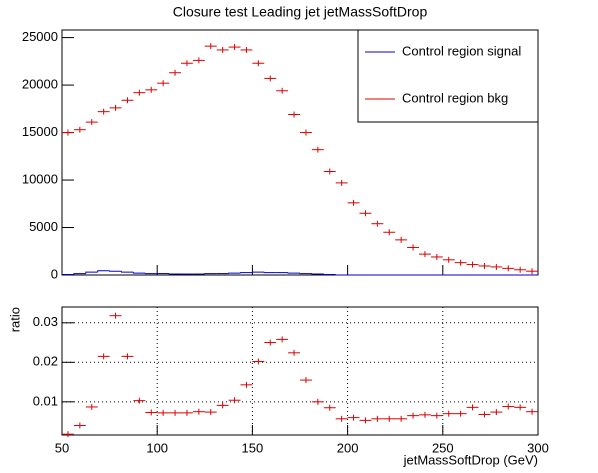 This screenshot has height=473, width=598. Describe the element at coordinates (300, 12) in the screenshot. I see `chart-title: Closure test Leading jet jetMassSoftDrop` at that location.